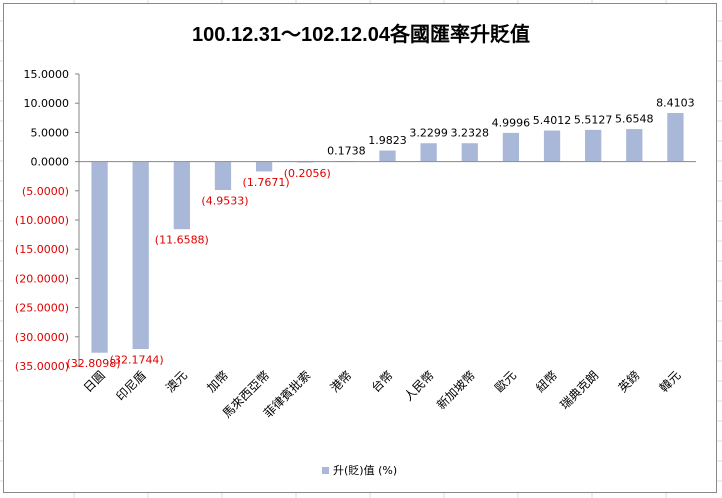 The height and width of the screenshot is (498, 722). Describe the element at coordinates (224, 201) in the screenshot. I see `data-label: (4.9533)` at that location.